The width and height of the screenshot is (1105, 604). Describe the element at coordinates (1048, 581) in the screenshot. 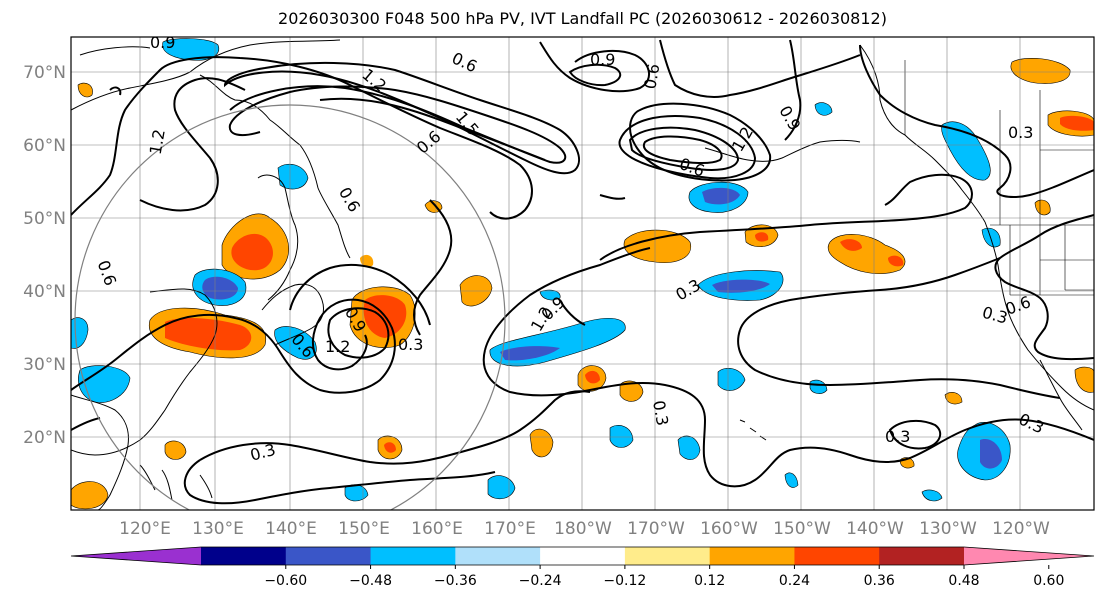

I see `colorbar-tick-label: 0.60` at that location.